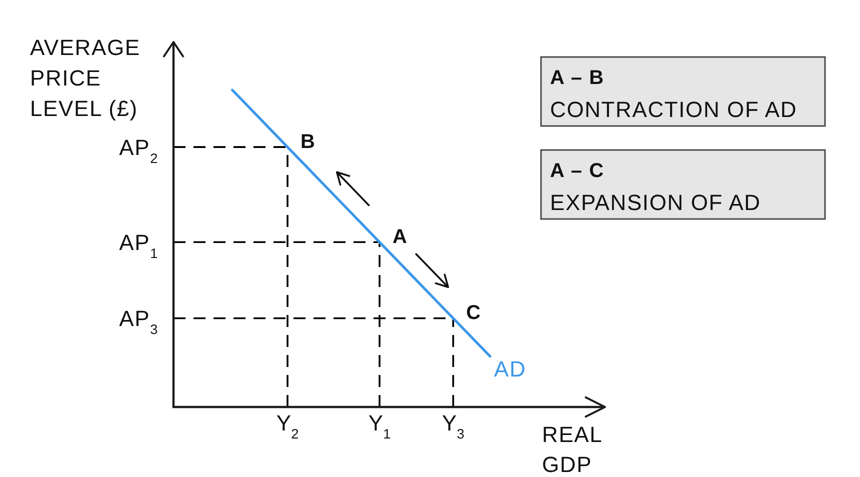 Image resolution: width=860 pixels, height=477 pixels. Describe the element at coordinates (138, 321) in the screenshot. I see `ref-line-label: AP$_{3}$` at that location.